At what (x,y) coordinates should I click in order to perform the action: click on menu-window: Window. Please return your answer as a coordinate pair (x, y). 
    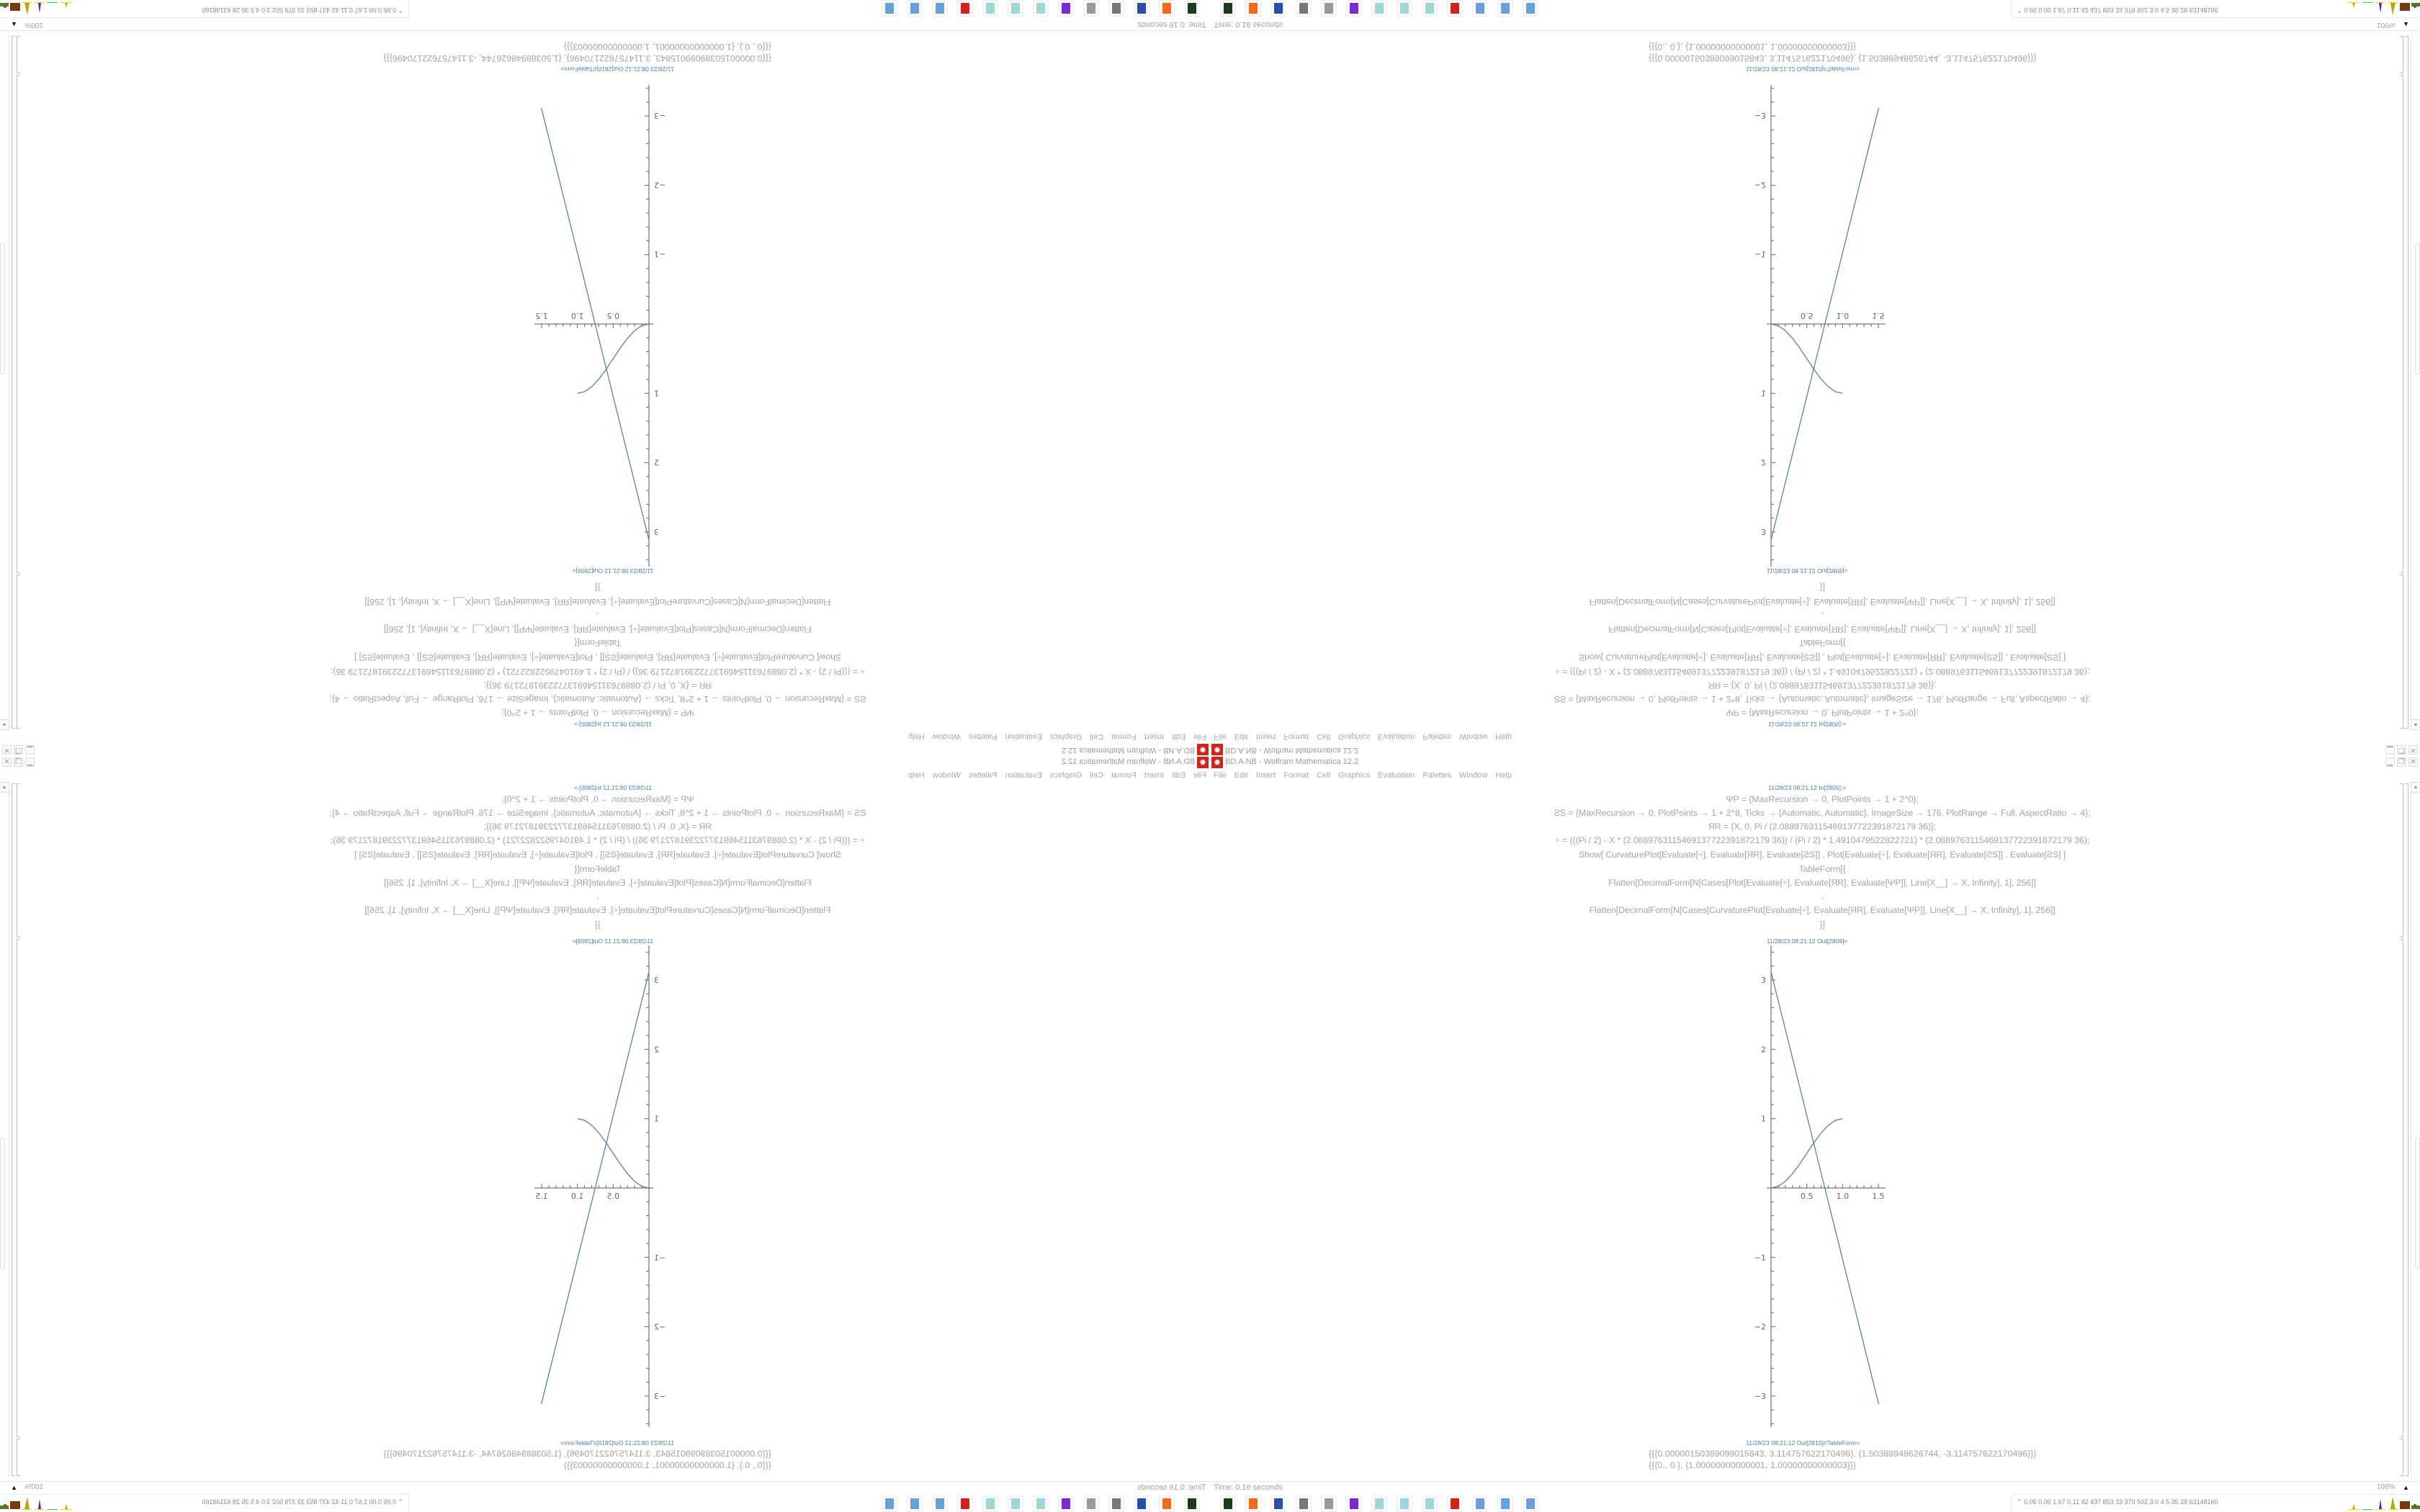
    Looking at the image, I should click on (1473, 775).